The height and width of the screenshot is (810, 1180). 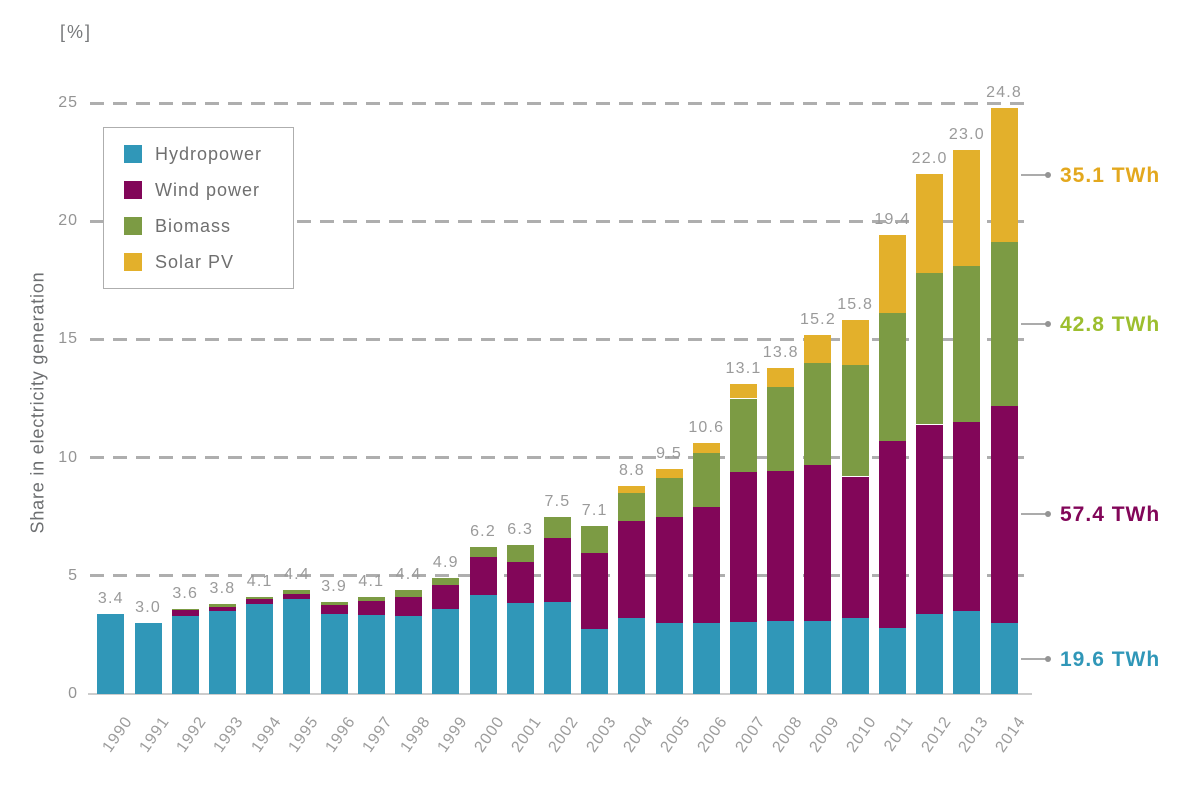 What do you see at coordinates (967, 517) in the screenshot?
I see `bar-segment-wind-power-2013` at bounding box center [967, 517].